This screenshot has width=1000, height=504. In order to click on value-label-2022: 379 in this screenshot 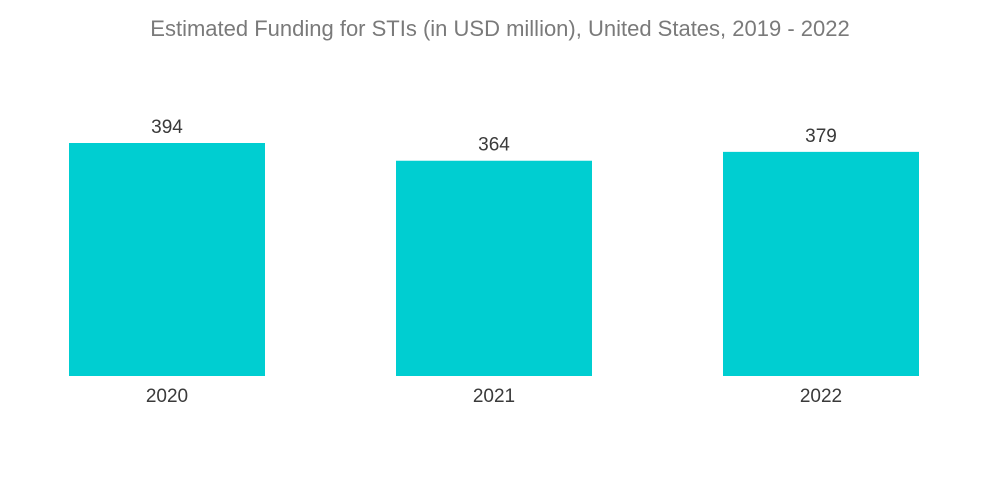, I will do `click(821, 136)`.